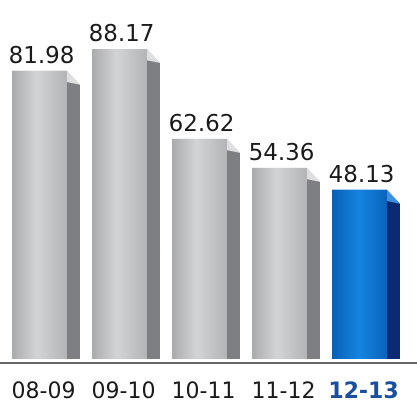 The height and width of the screenshot is (408, 417). What do you see at coordinates (363, 391) in the screenshot?
I see `category-label-12-13: 12-13` at bounding box center [363, 391].